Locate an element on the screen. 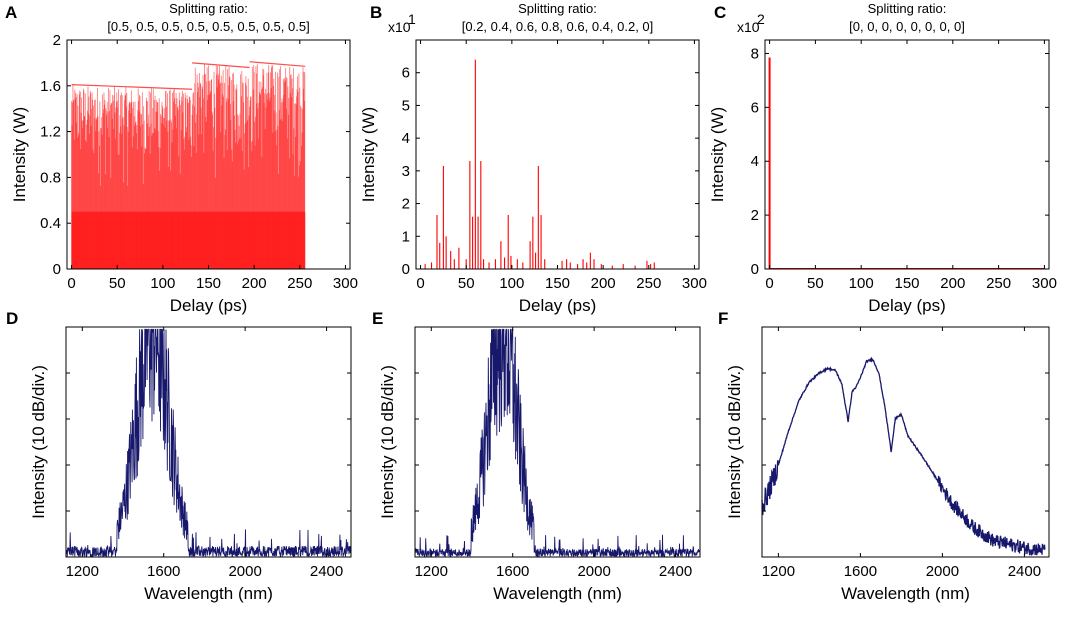  panel-letter: A is located at coordinates (11, 12).